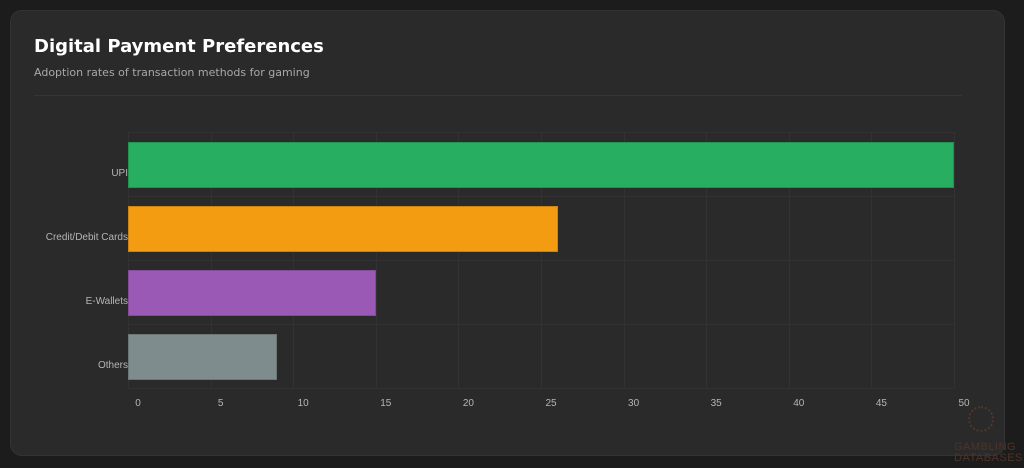  Describe the element at coordinates (964, 403) in the screenshot. I see `x-tick-label: 50` at that location.